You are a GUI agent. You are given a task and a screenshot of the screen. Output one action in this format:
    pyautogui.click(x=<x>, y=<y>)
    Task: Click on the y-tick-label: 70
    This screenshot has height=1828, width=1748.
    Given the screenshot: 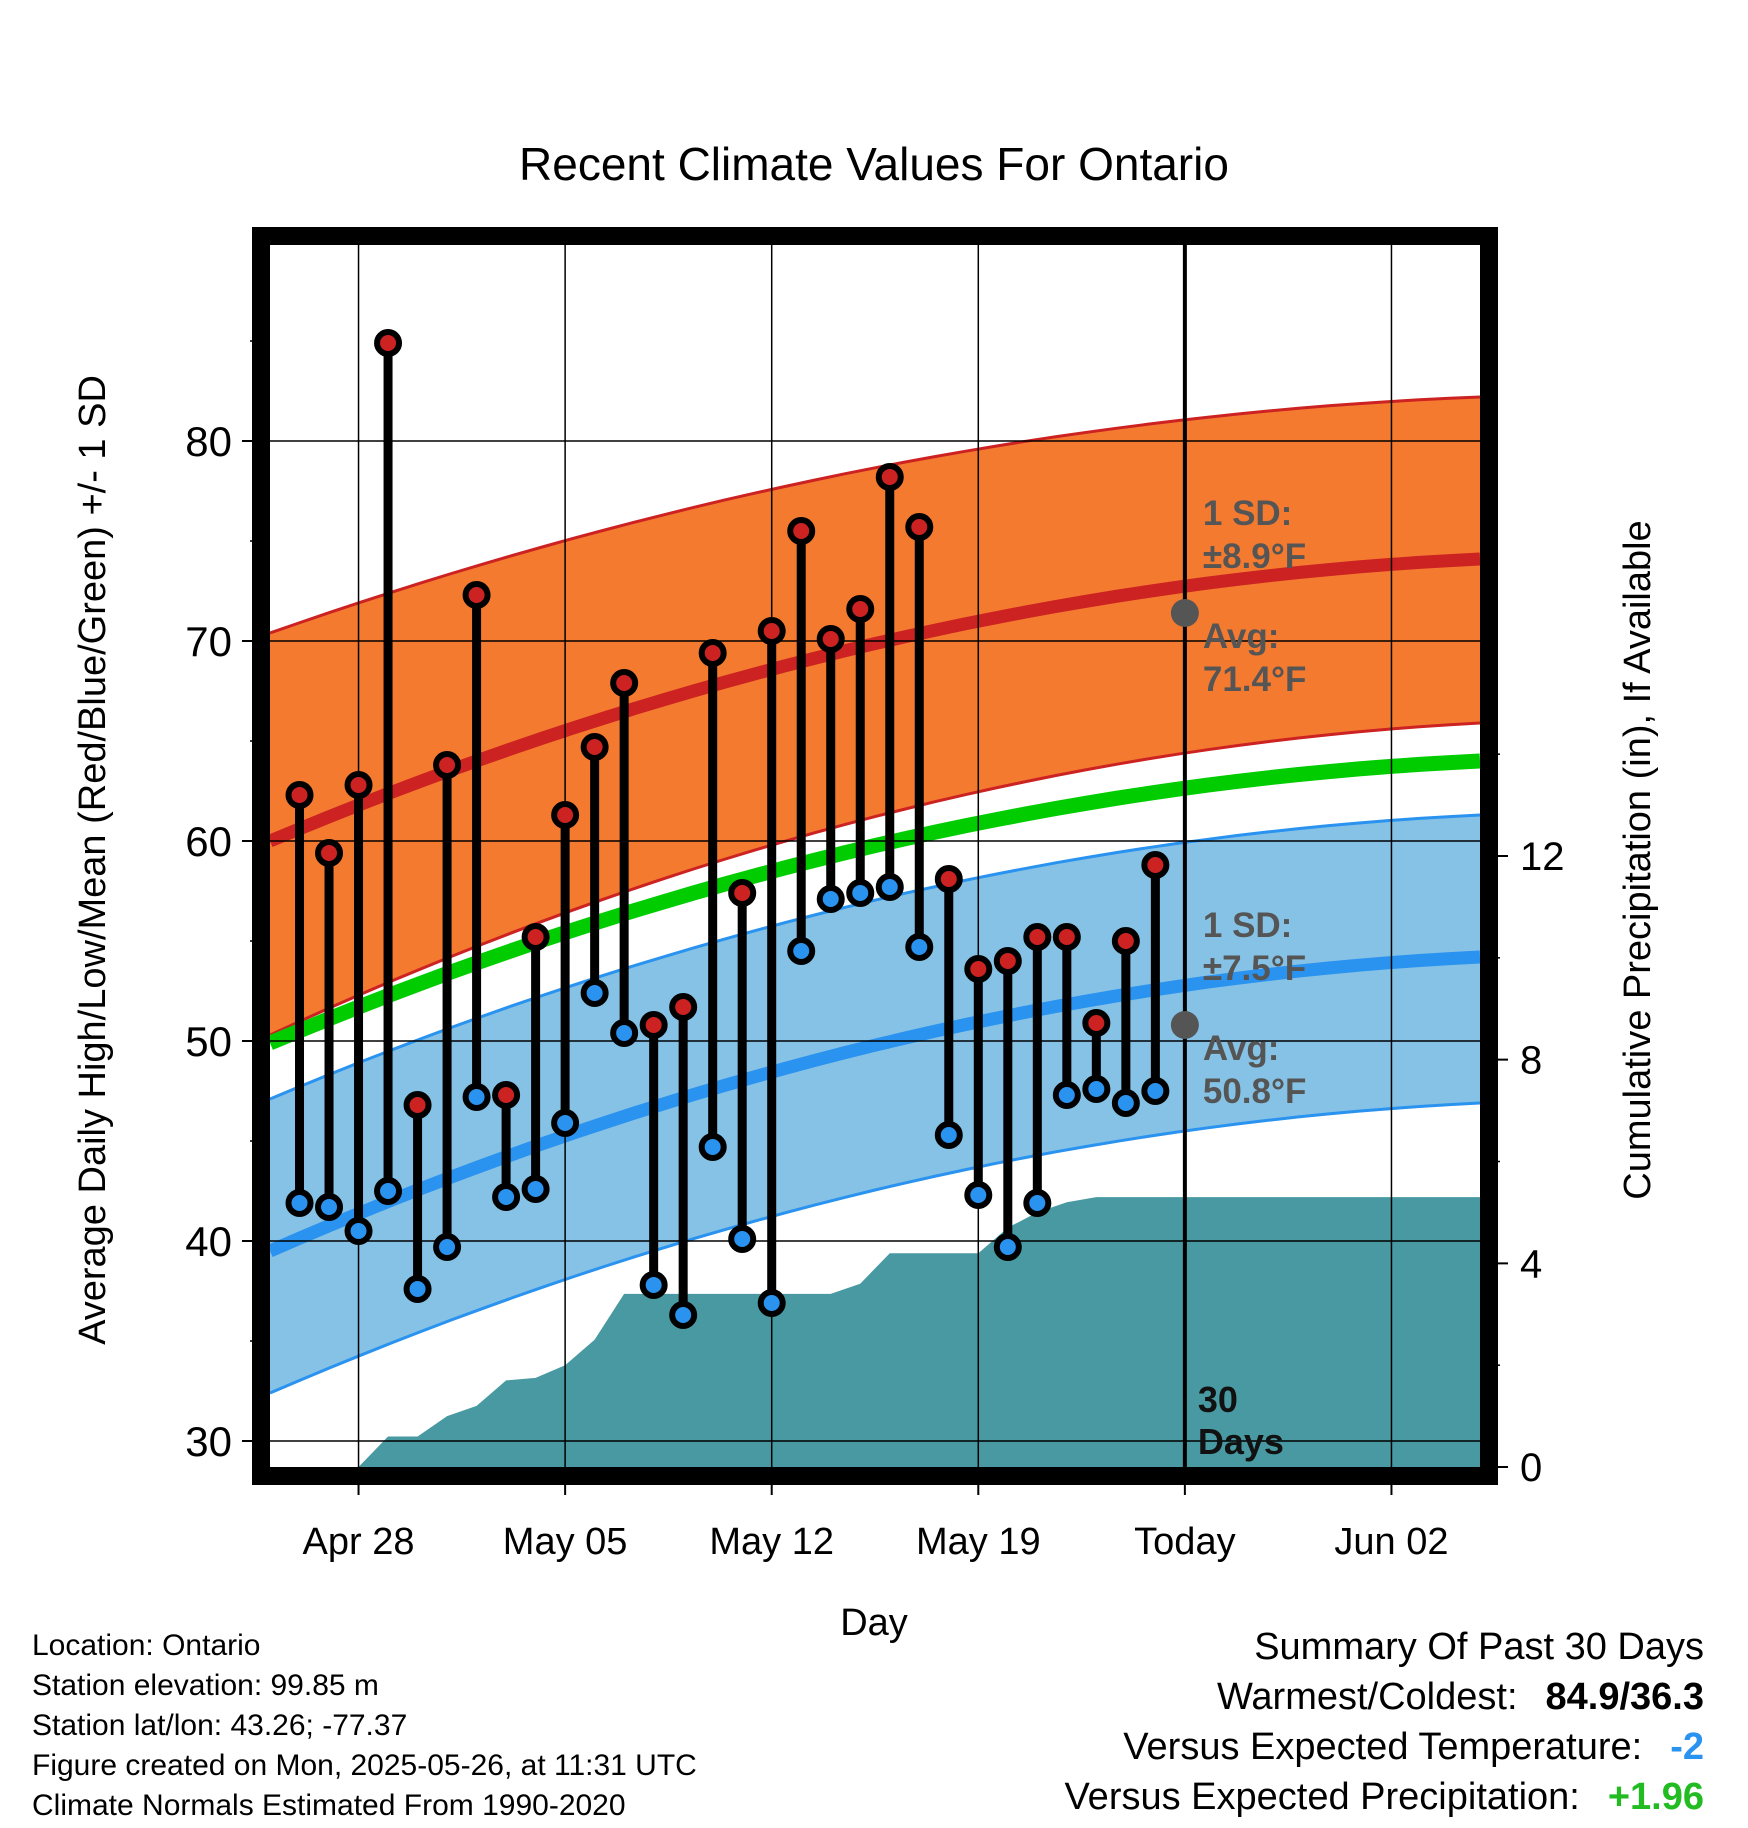 What is the action you would take?
    pyautogui.click(x=208, y=641)
    